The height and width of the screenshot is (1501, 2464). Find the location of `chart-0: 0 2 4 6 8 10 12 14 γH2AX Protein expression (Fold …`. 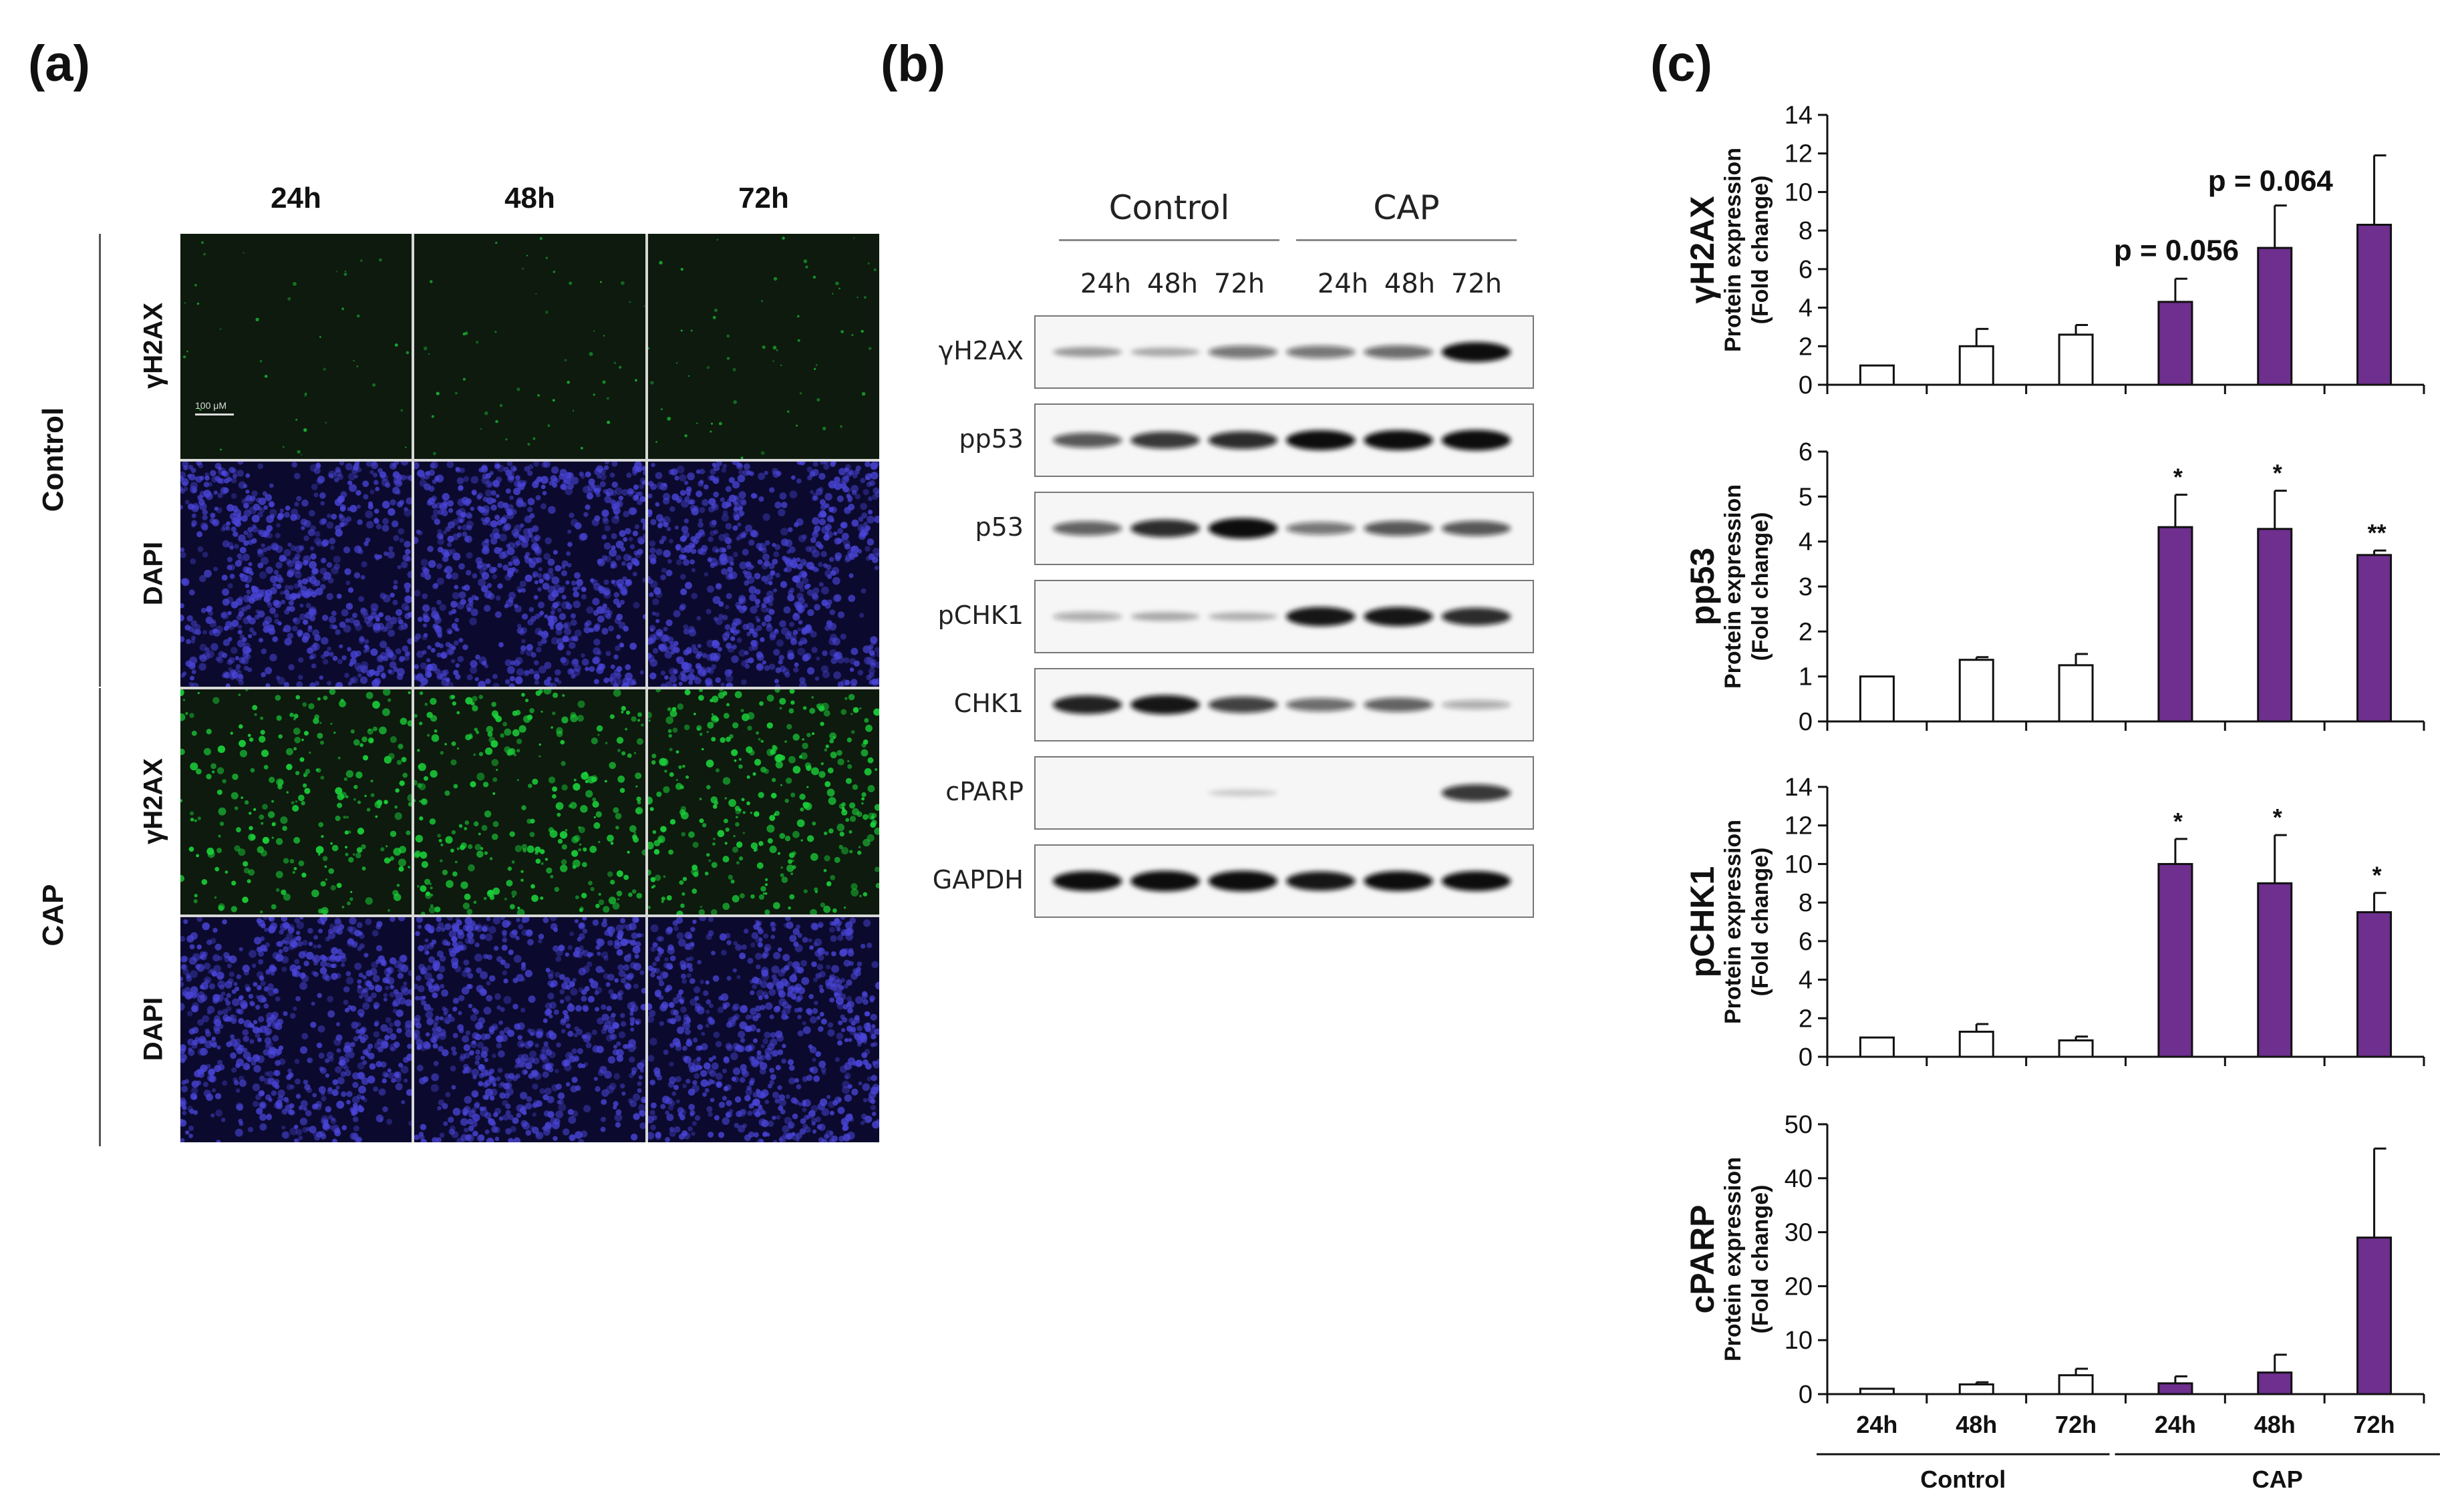

chart-0: 0 2 4 6 8 10 12 14 γH2AX Protein expression (Fold … is located at coordinates (2054, 250).